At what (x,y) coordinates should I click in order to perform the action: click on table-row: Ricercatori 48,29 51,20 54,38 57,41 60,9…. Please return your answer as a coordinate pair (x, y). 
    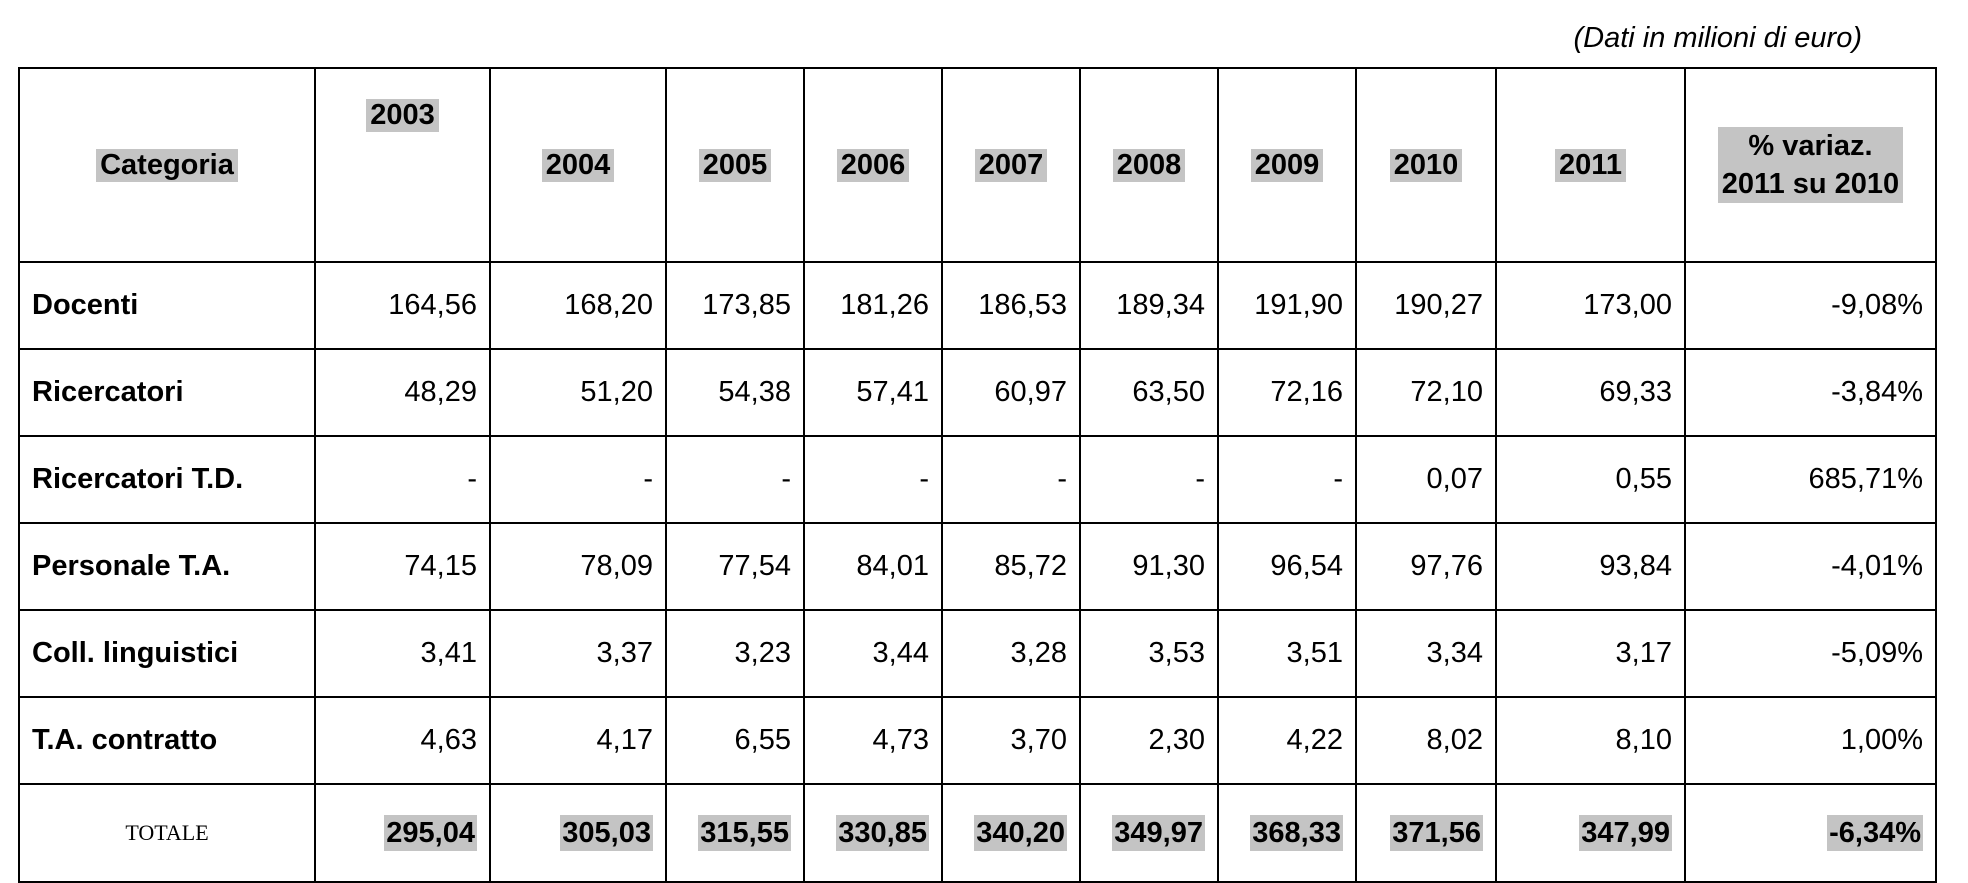
    Looking at the image, I should click on (977, 392).